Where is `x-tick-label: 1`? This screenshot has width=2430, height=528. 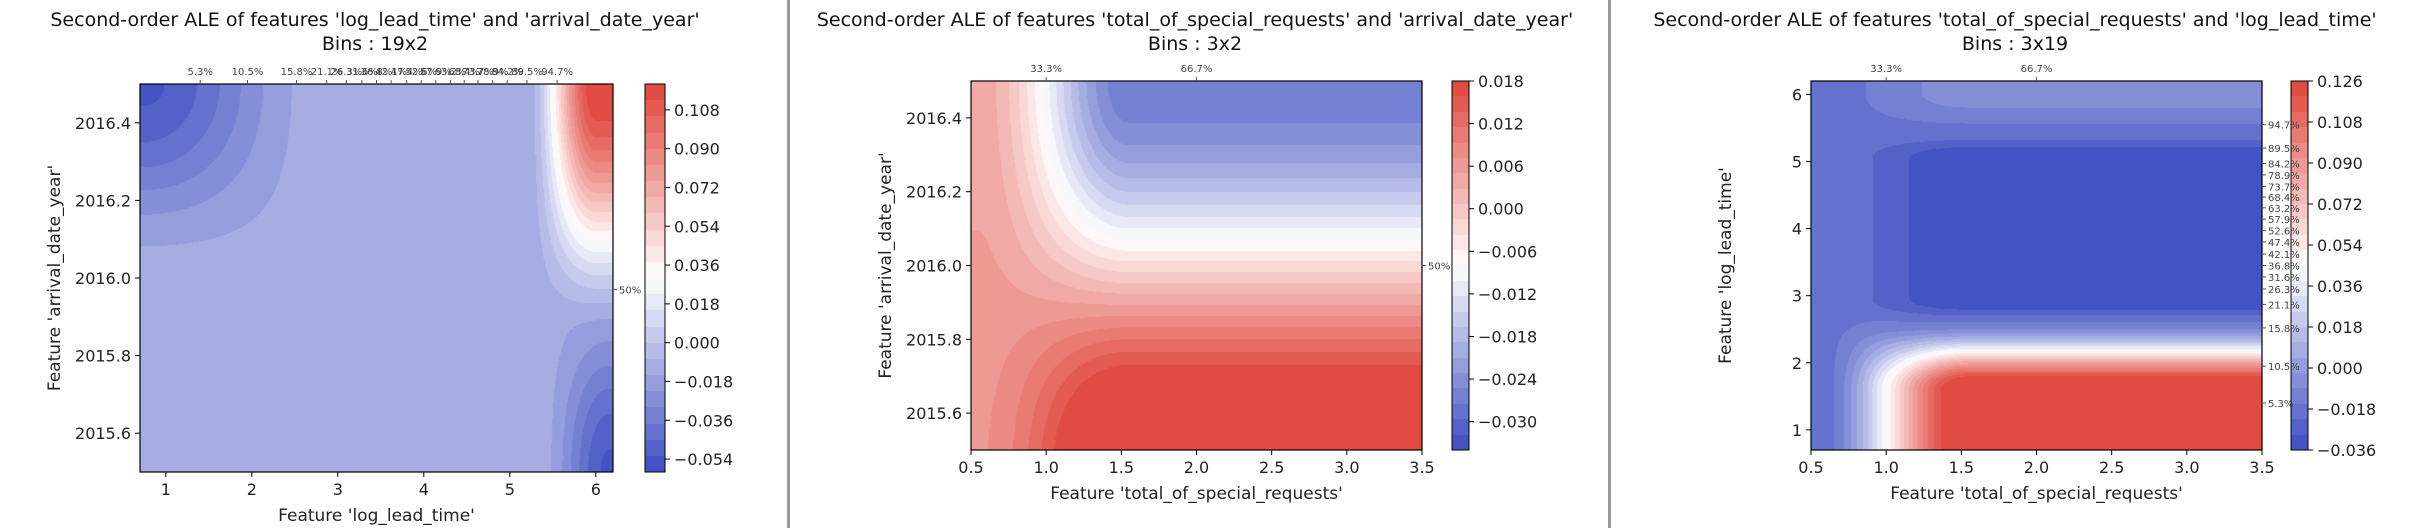 x-tick-label: 1 is located at coordinates (166, 489).